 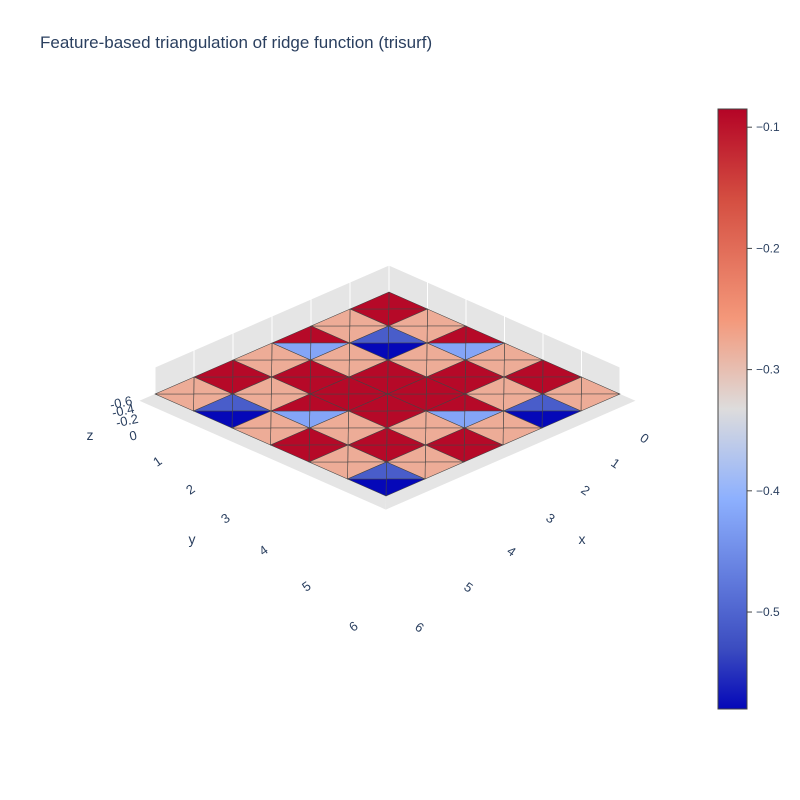 What do you see at coordinates (123, 410) in the screenshot?
I see `z-tick-label: -0.4` at bounding box center [123, 410].